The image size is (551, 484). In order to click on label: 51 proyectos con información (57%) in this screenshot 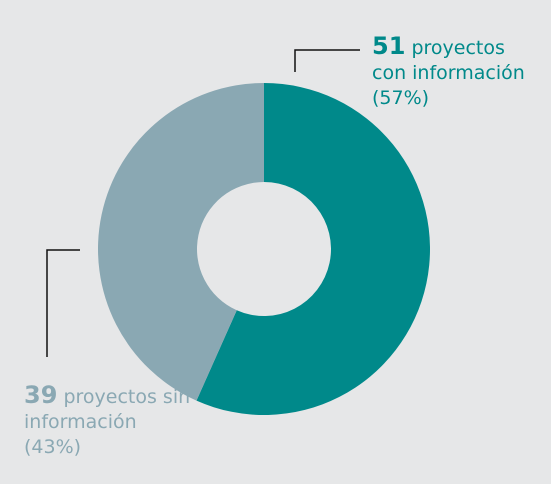, I will do `click(457, 72)`.